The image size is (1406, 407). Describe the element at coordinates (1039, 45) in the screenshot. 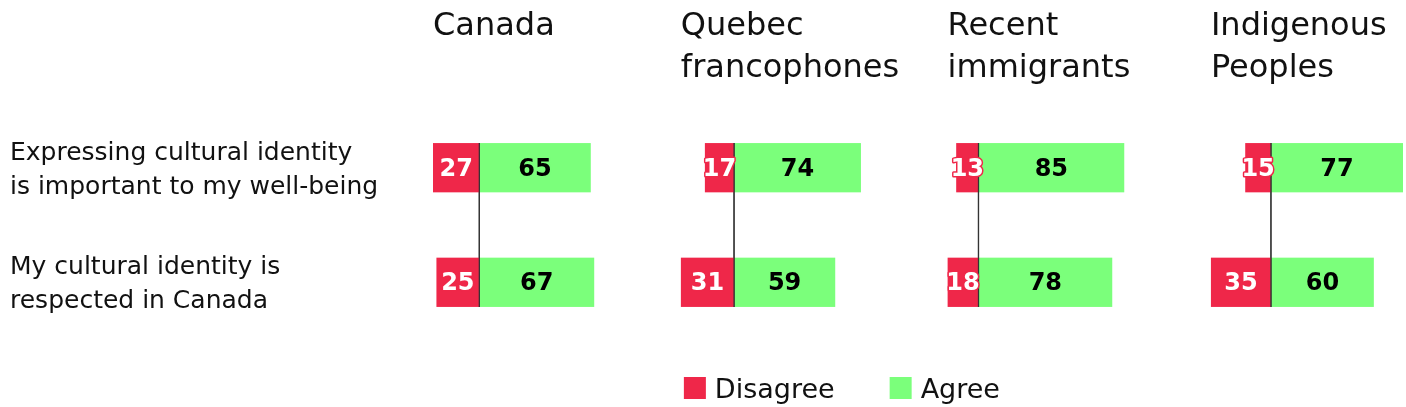

I see `chart-title: Recent immigrants` at that location.